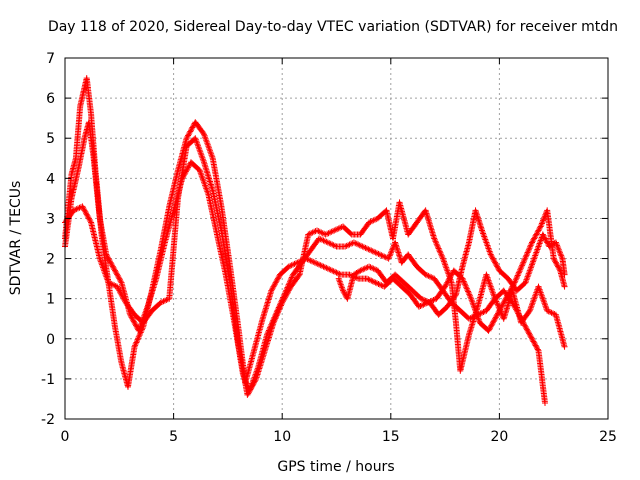 The width and height of the screenshot is (640, 480). I want to click on x-axis-label: GPS time / hours, so click(335, 467).